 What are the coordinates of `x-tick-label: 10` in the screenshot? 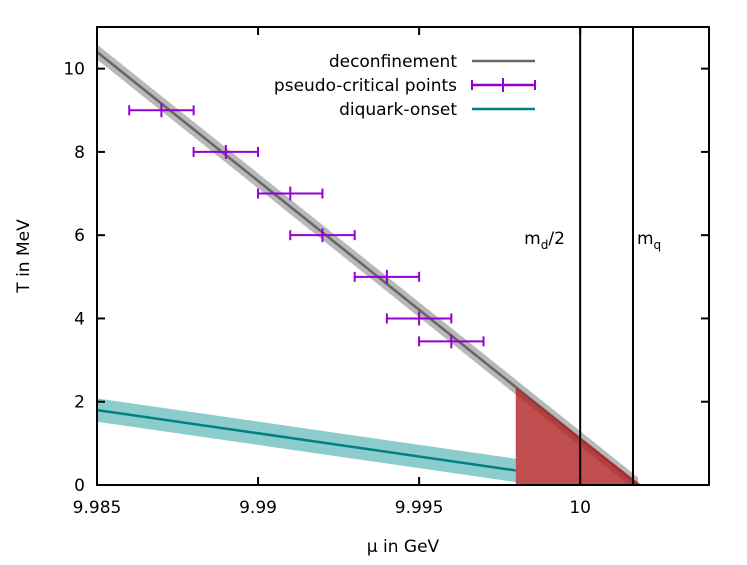 It's located at (580, 508).